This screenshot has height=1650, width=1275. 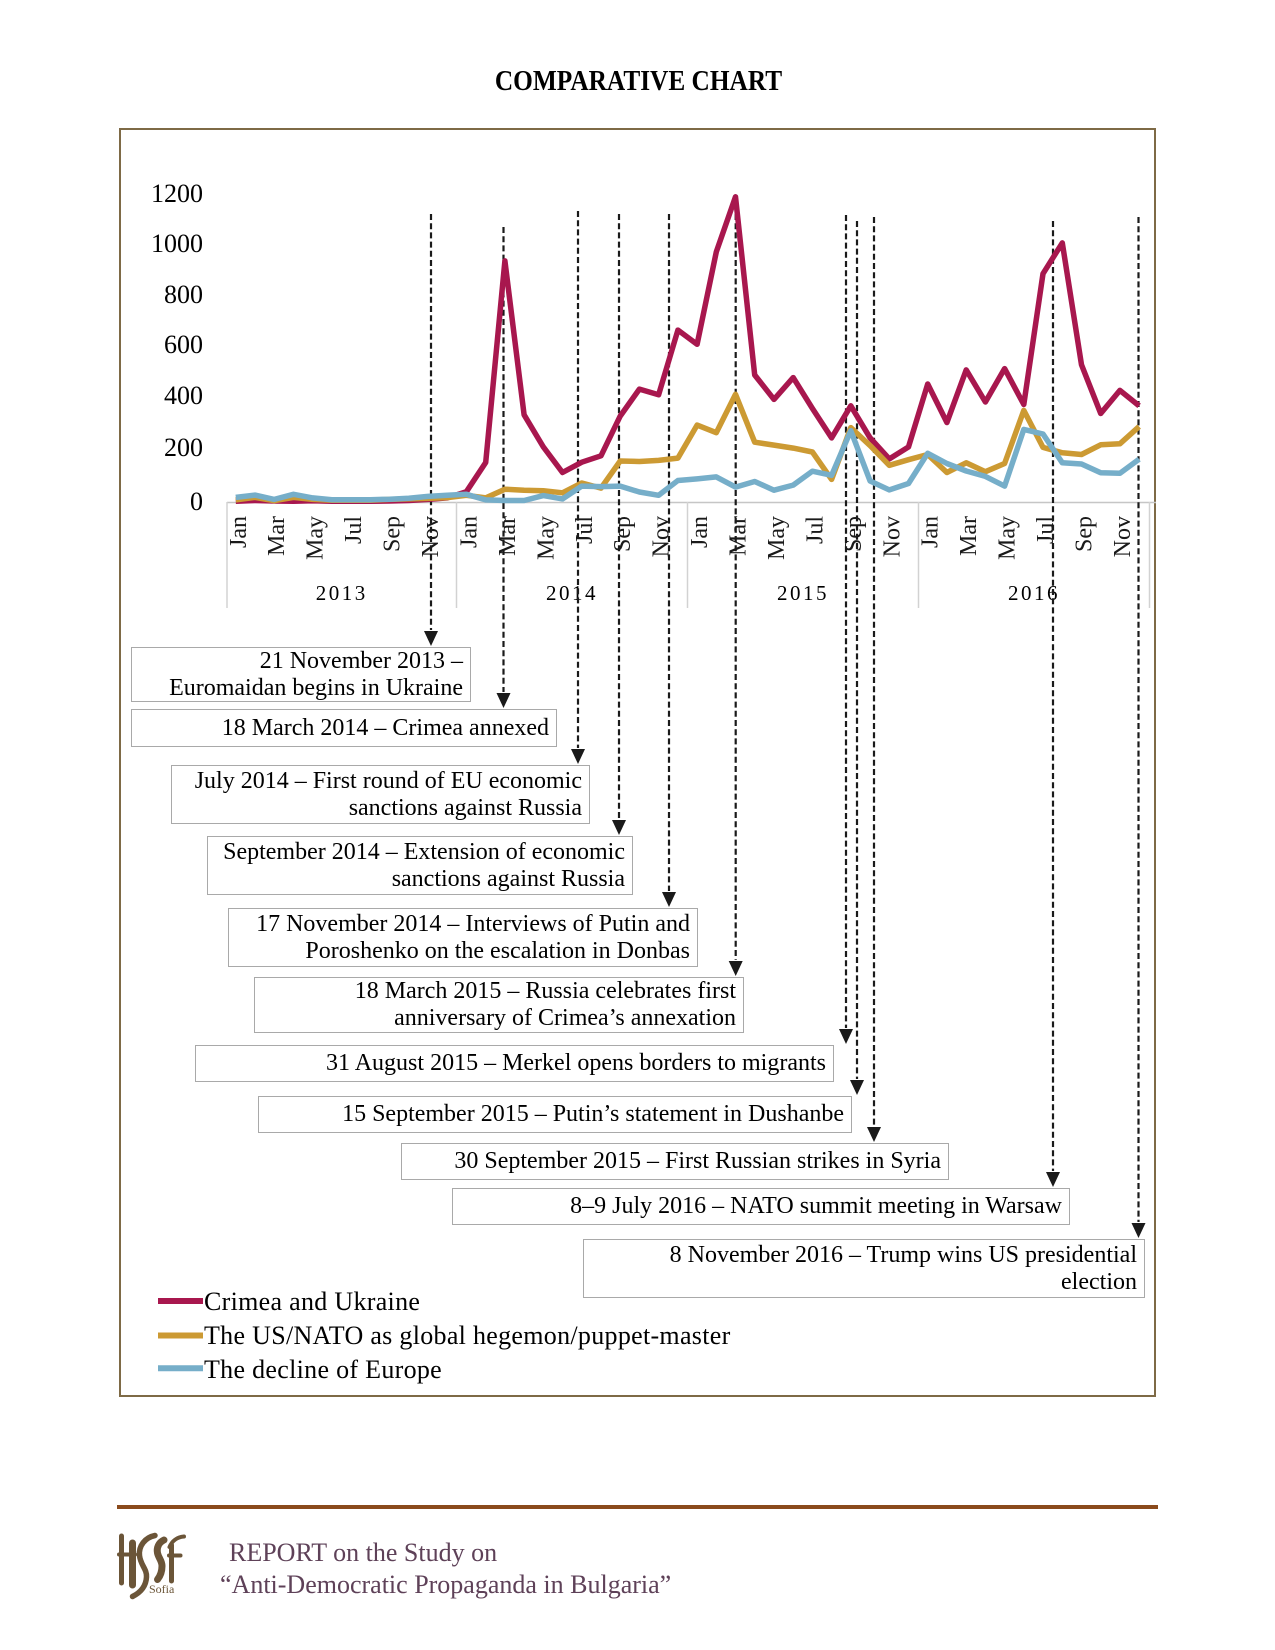 What do you see at coordinates (183, 294) in the screenshot?
I see `svg-text: 800` at bounding box center [183, 294].